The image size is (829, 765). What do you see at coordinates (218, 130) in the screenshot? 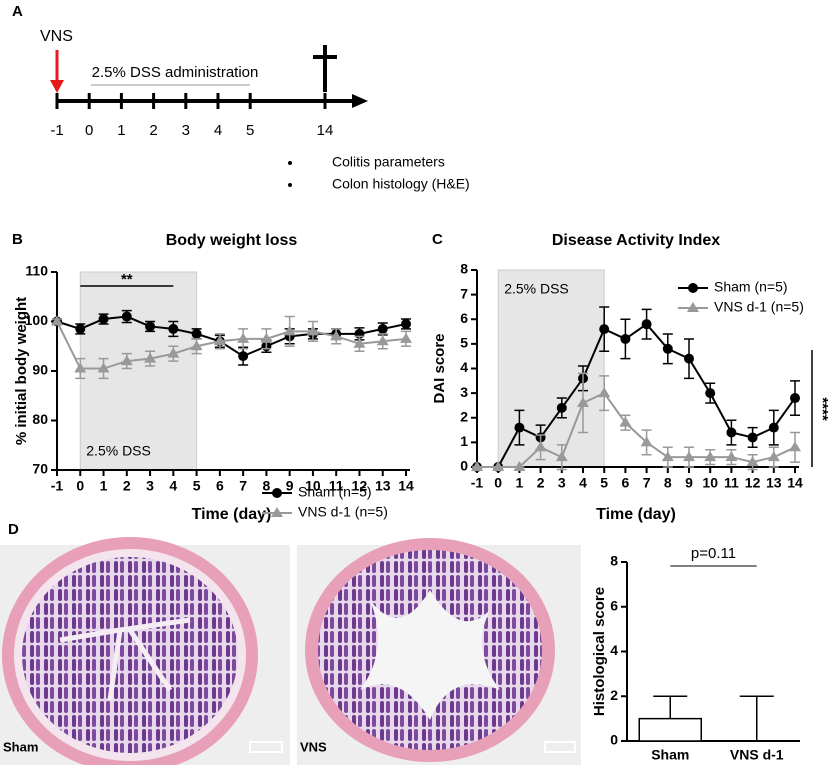
I see `timeline-day: 4` at bounding box center [218, 130].